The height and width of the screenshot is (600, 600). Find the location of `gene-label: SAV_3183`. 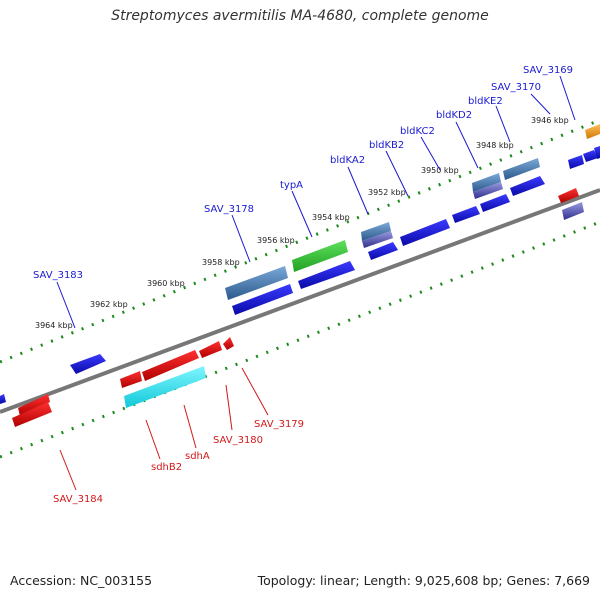

gene-label: SAV_3183 is located at coordinates (58, 275).